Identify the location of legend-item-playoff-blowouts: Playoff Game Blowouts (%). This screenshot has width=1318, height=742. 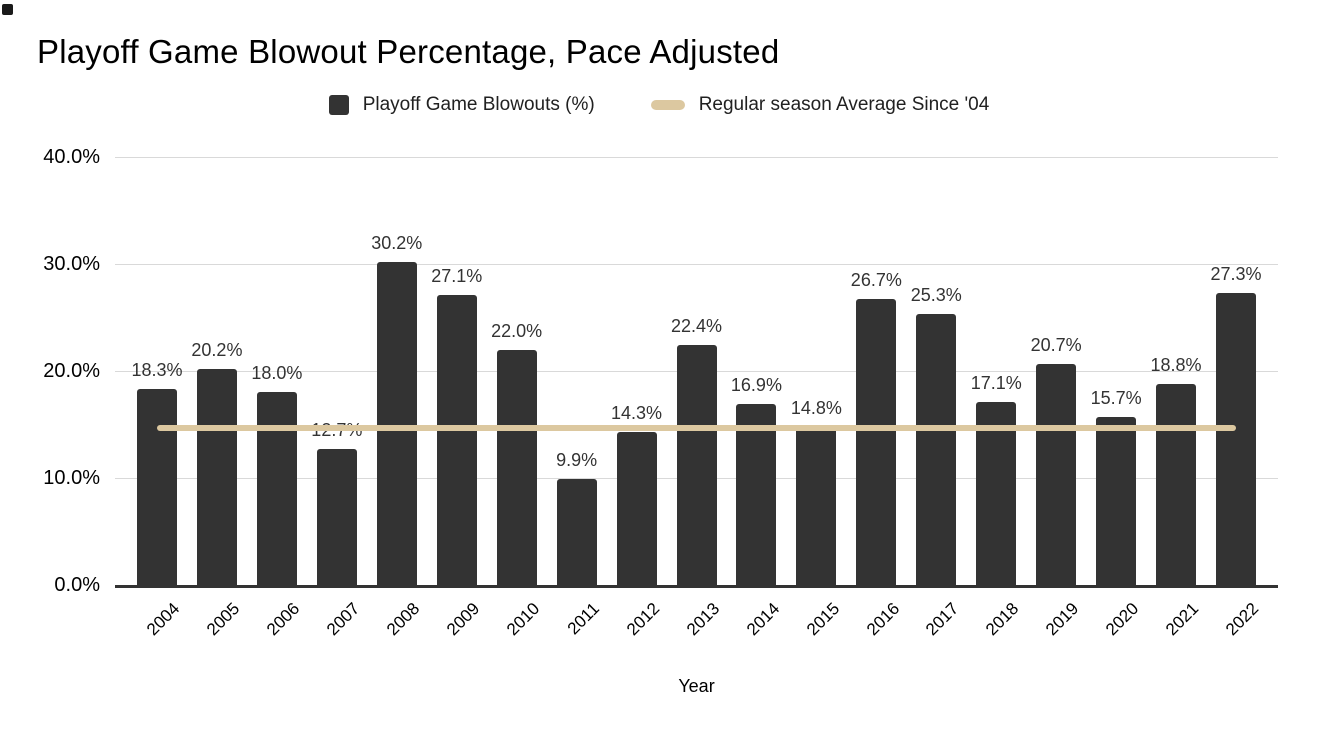
(461, 105).